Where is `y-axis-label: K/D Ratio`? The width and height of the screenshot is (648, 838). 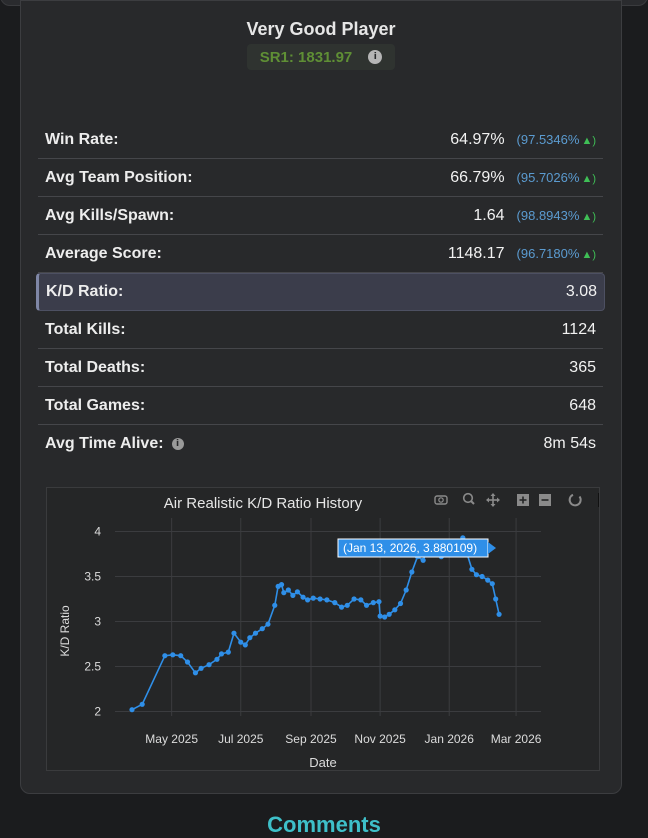 y-axis-label: K/D Ratio is located at coordinates (65, 631).